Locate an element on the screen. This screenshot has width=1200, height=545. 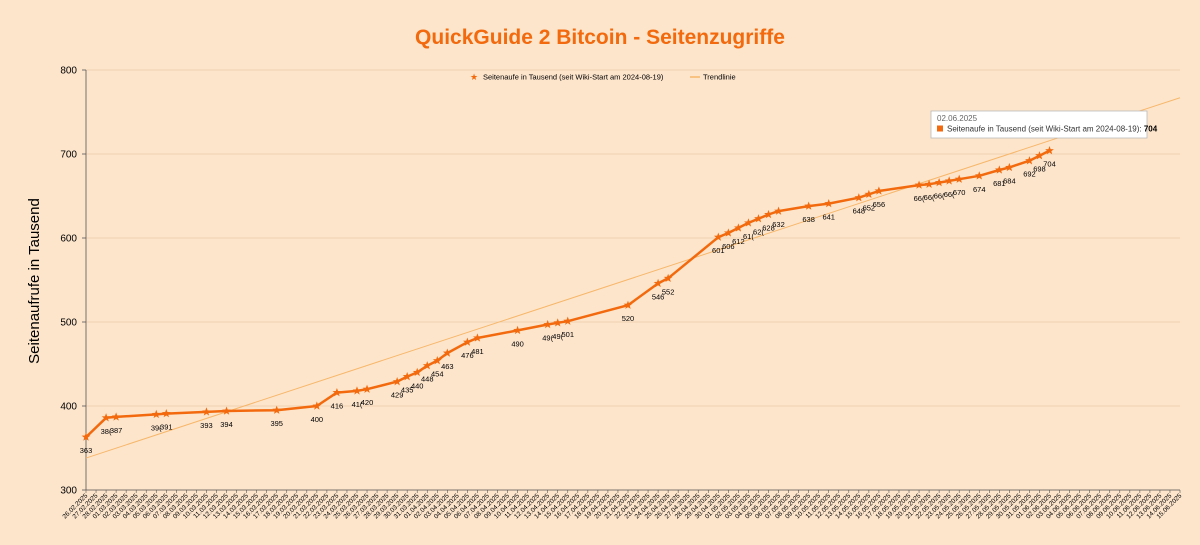
data-label: 394 is located at coordinates (226, 424).